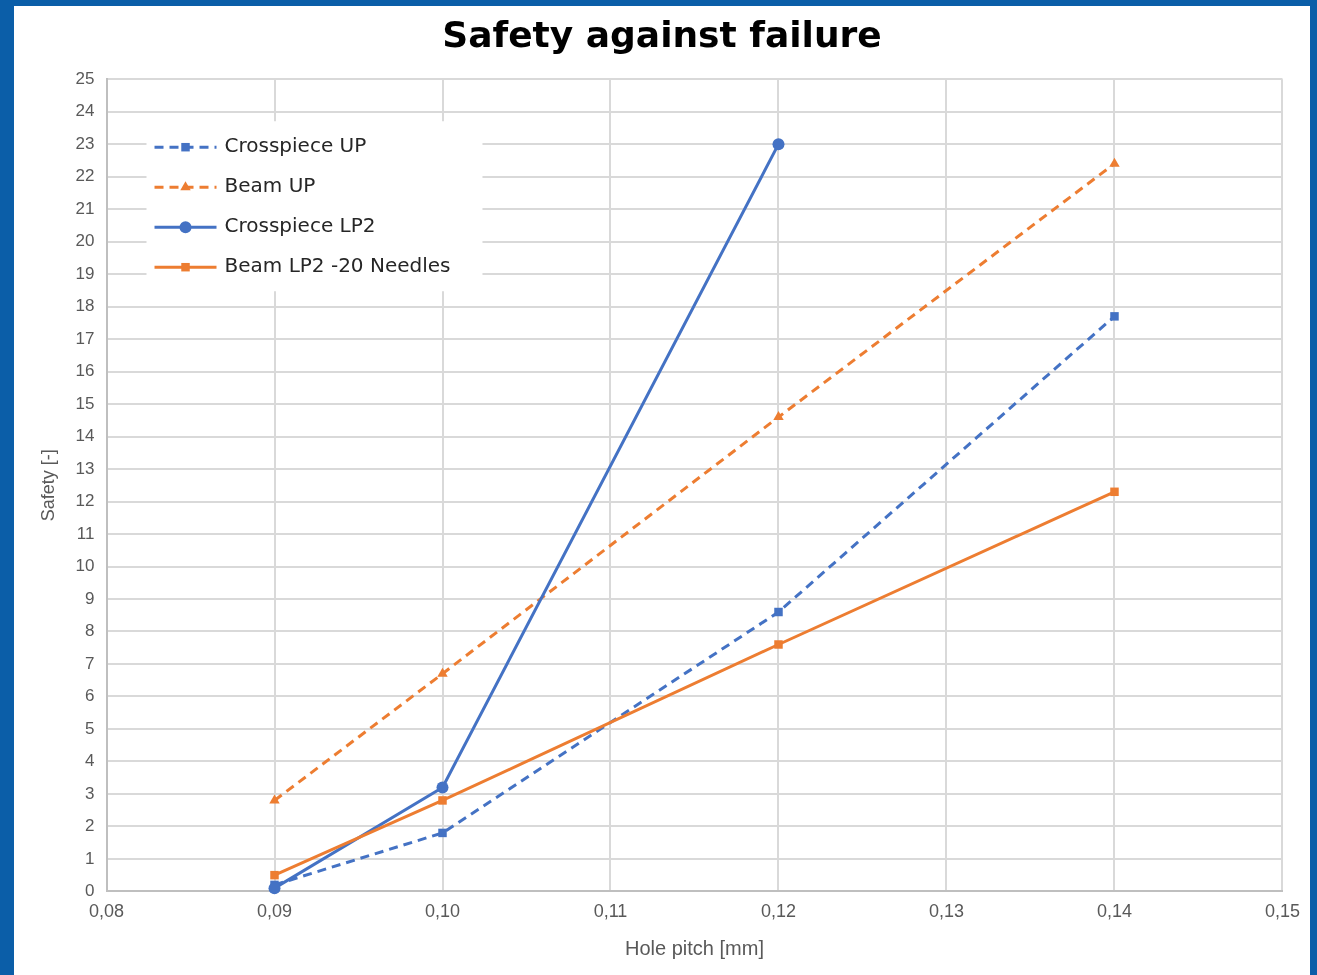 Image resolution: width=1317 pixels, height=975 pixels. Describe the element at coordinates (90, 696) in the screenshot. I see `y-tick-label: 6` at that location.